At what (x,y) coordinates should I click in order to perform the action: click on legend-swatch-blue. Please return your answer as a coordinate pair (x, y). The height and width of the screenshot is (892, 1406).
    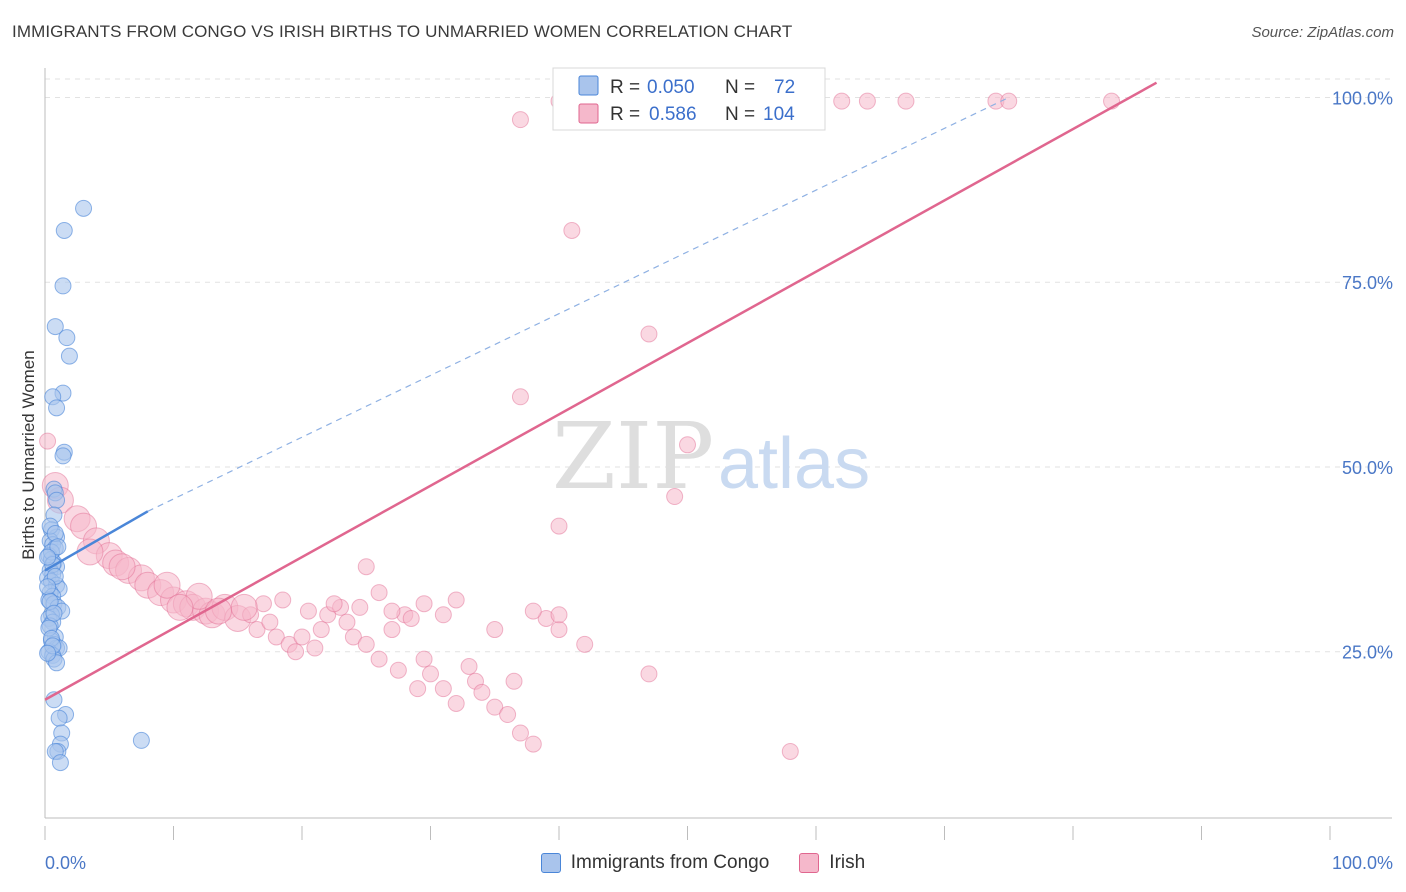
    Looking at the image, I should click on (588, 85).